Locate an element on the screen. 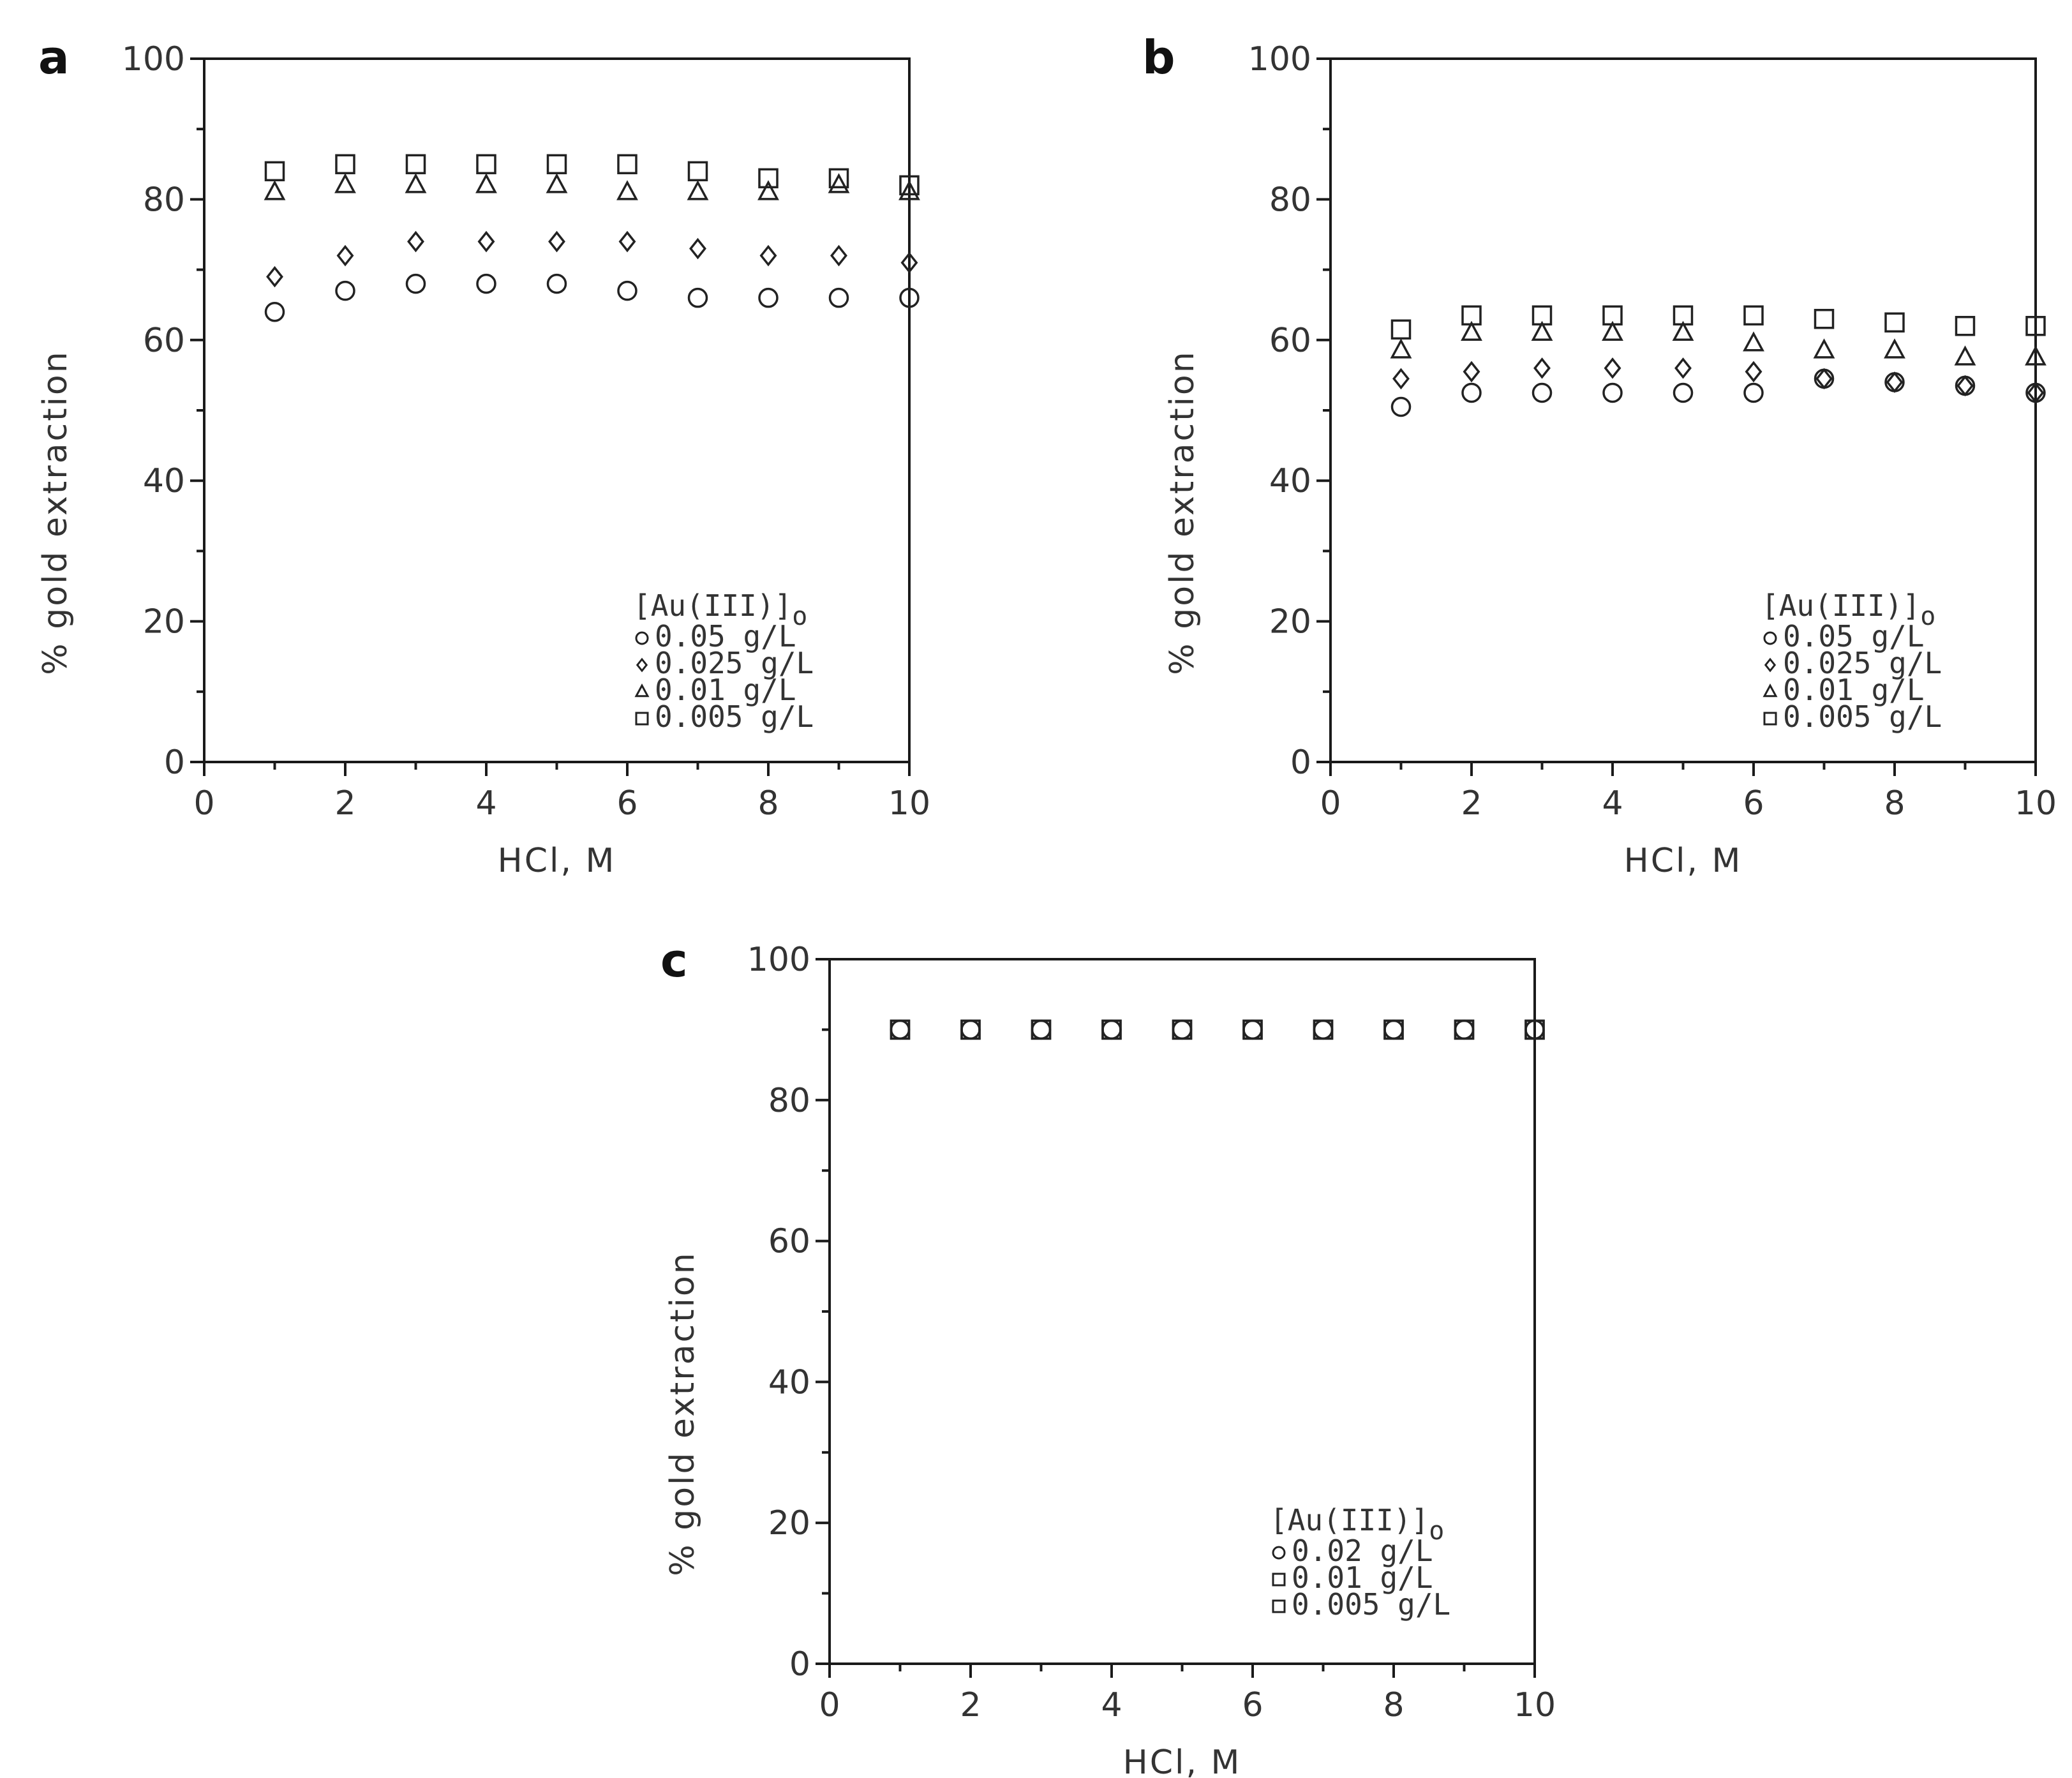  legend-entry: 0.05 g/L is located at coordinates (1854, 636).